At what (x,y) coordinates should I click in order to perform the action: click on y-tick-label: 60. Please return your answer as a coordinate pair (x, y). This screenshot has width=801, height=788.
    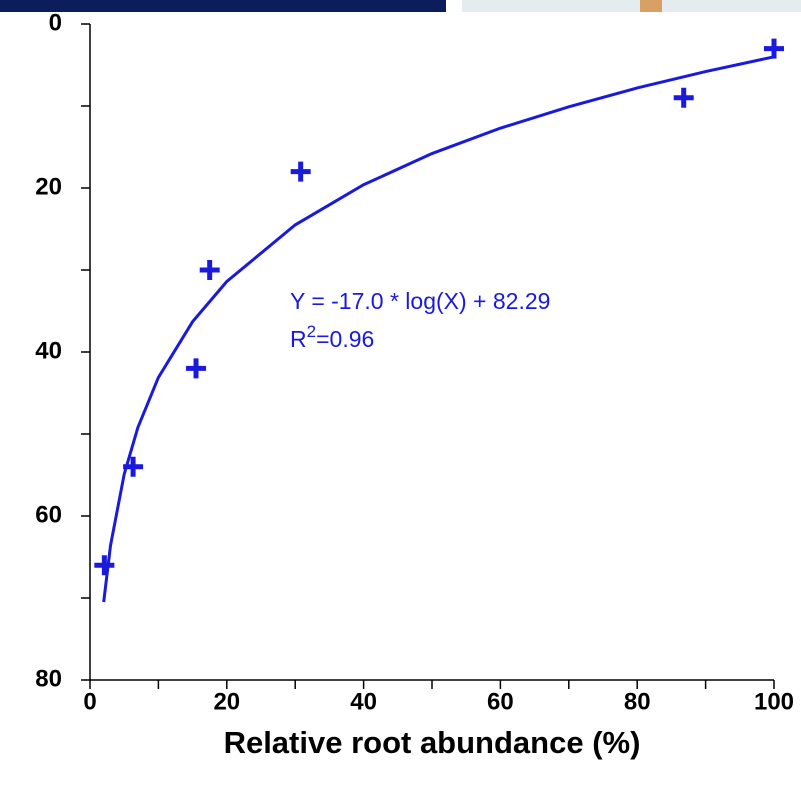
    Looking at the image, I should click on (48, 514).